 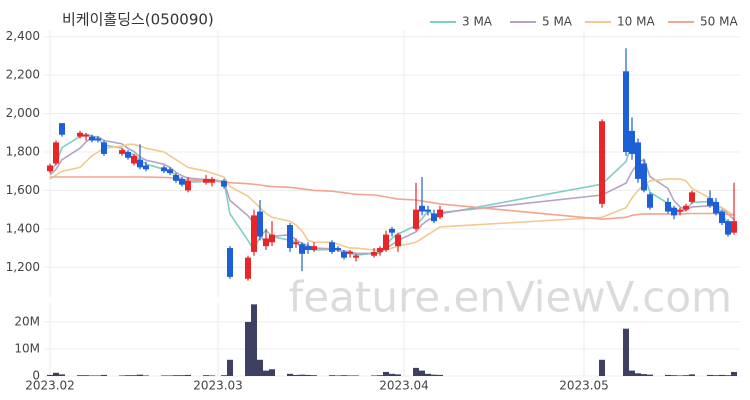 I want to click on y-tick-label: 20M, so click(x=27, y=321).